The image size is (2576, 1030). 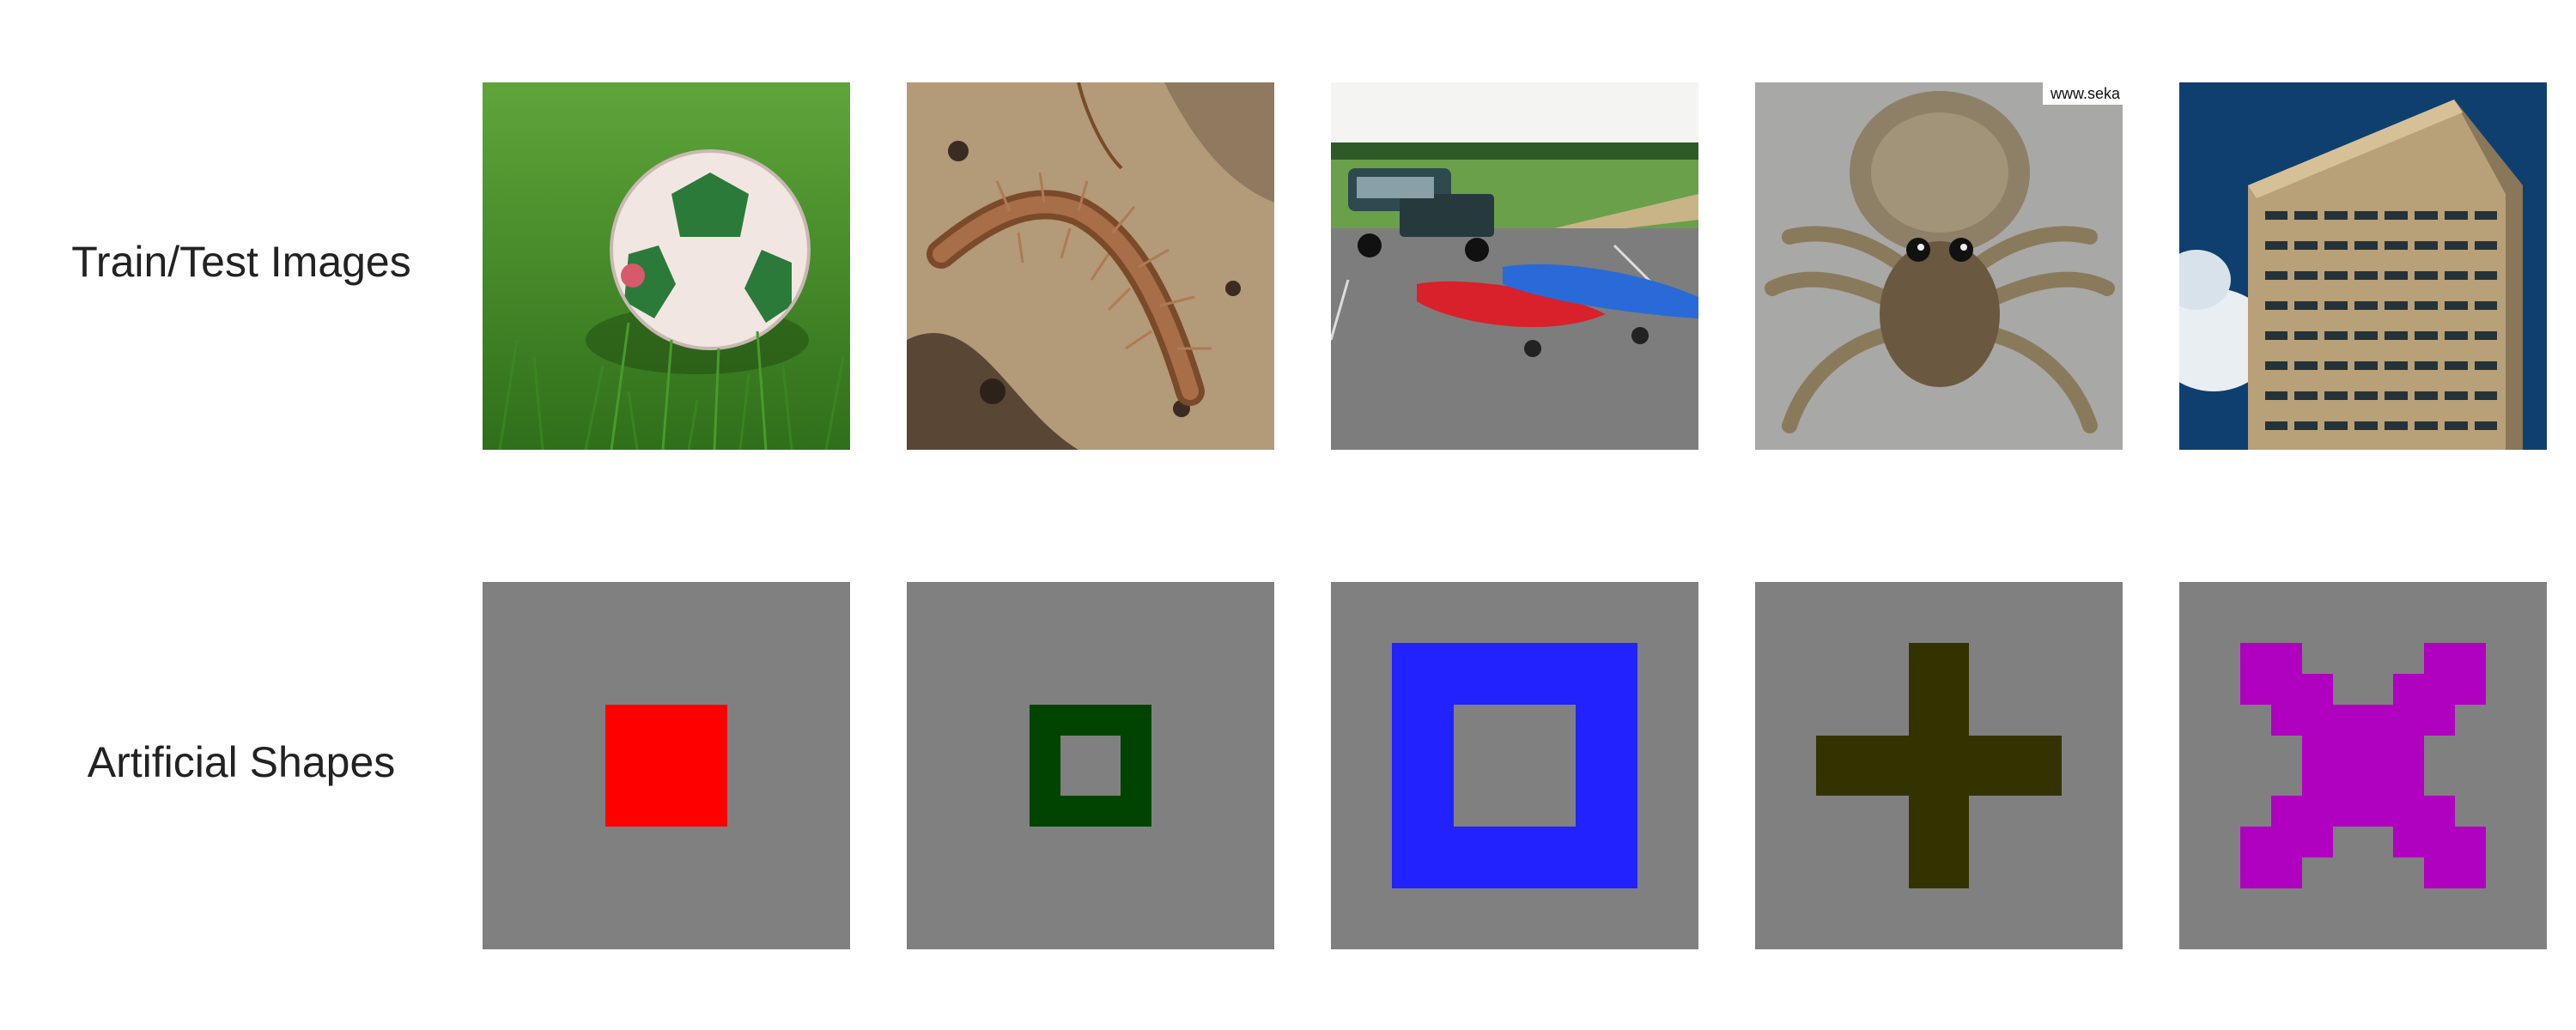 I want to click on hollow-square-small-icon, so click(x=1090, y=766).